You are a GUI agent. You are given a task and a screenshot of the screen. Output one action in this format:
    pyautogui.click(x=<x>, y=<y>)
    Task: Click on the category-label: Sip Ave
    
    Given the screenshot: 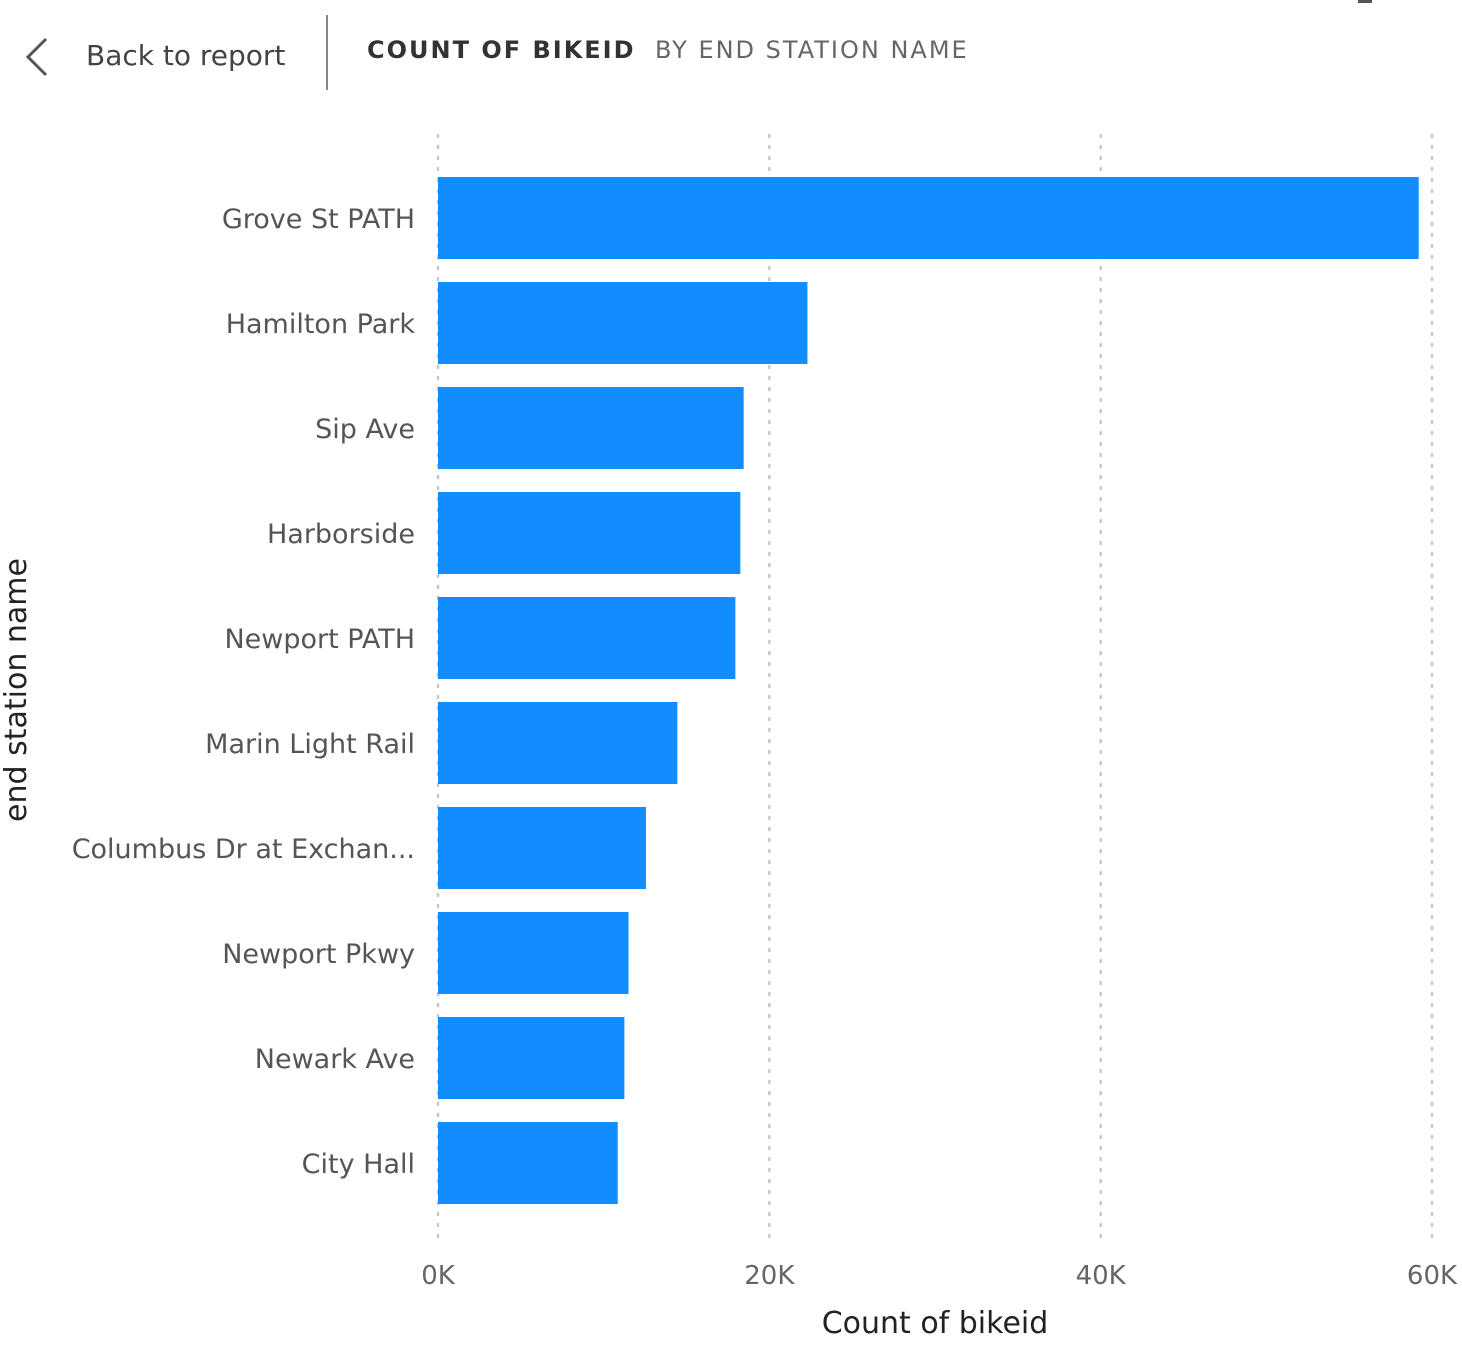 What is the action you would take?
    pyautogui.click(x=365, y=429)
    